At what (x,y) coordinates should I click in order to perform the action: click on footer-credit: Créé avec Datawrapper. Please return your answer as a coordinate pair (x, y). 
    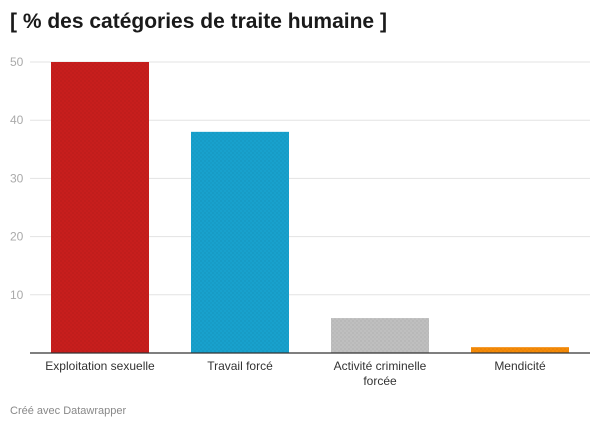
    Looking at the image, I should click on (68, 411).